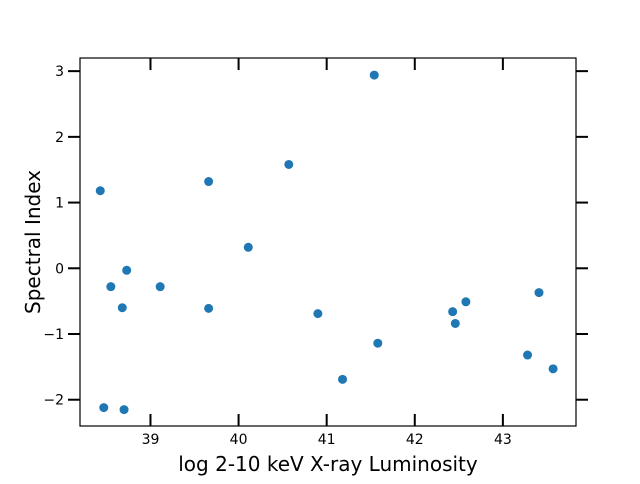 The width and height of the screenshot is (640, 484). Describe the element at coordinates (59, 138) in the screenshot. I see `y-tick-label: 2` at that location.